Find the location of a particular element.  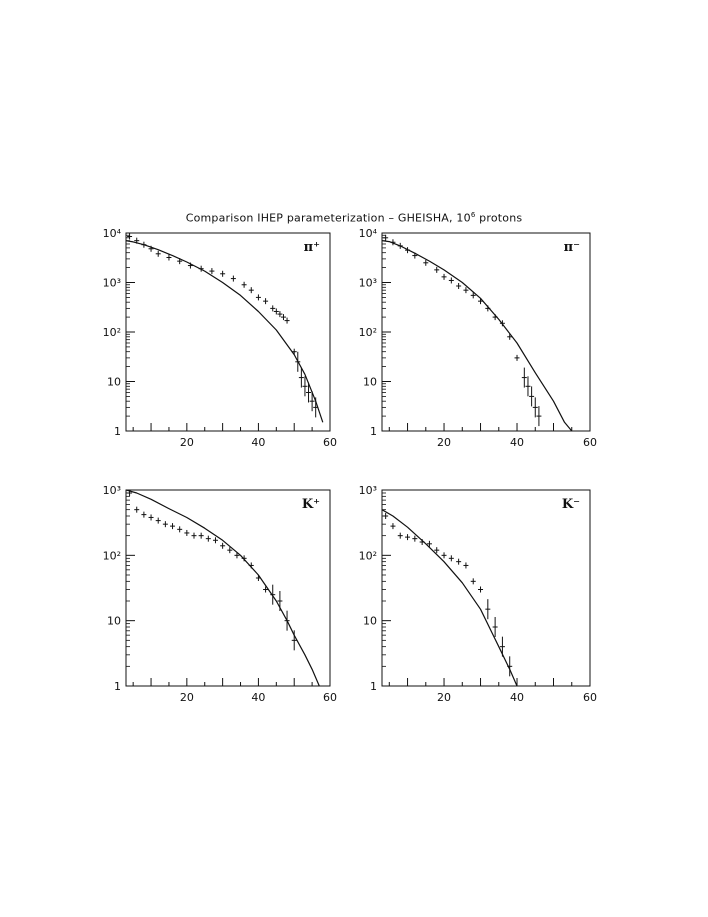

chart-panel-1: 1 10 10² 10³ 10⁴ 20 40 60 π⁺ is located at coordinates (220, 338).